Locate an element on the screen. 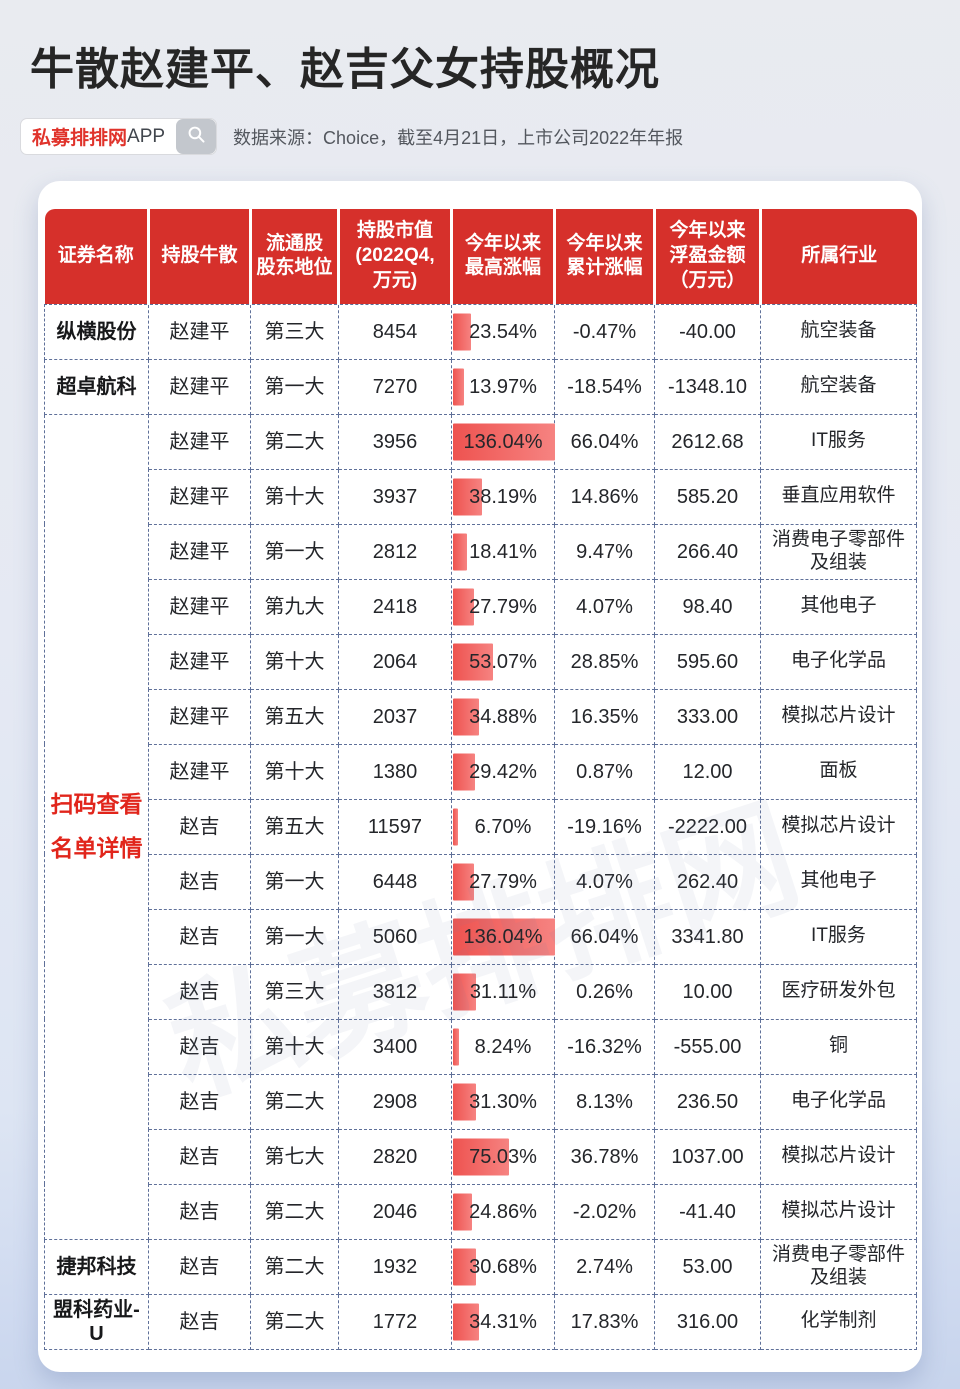  cell-max-gain: 31.11% is located at coordinates (503, 991).